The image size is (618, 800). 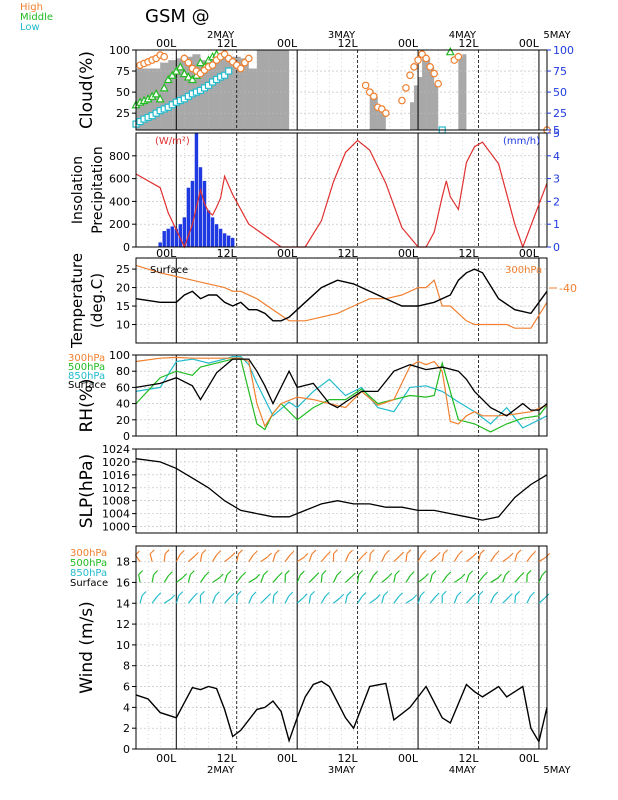 I want to click on wind-legend-item: Surface, so click(x=89, y=583).